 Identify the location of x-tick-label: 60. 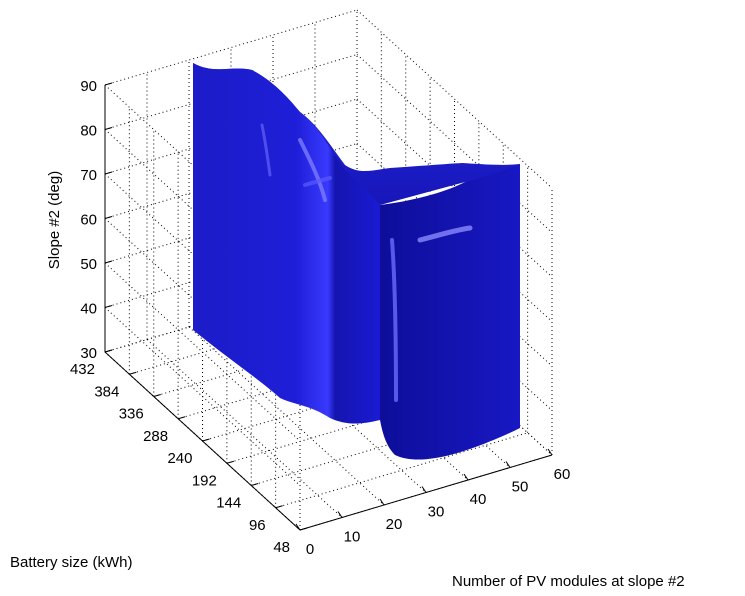
(562, 474).